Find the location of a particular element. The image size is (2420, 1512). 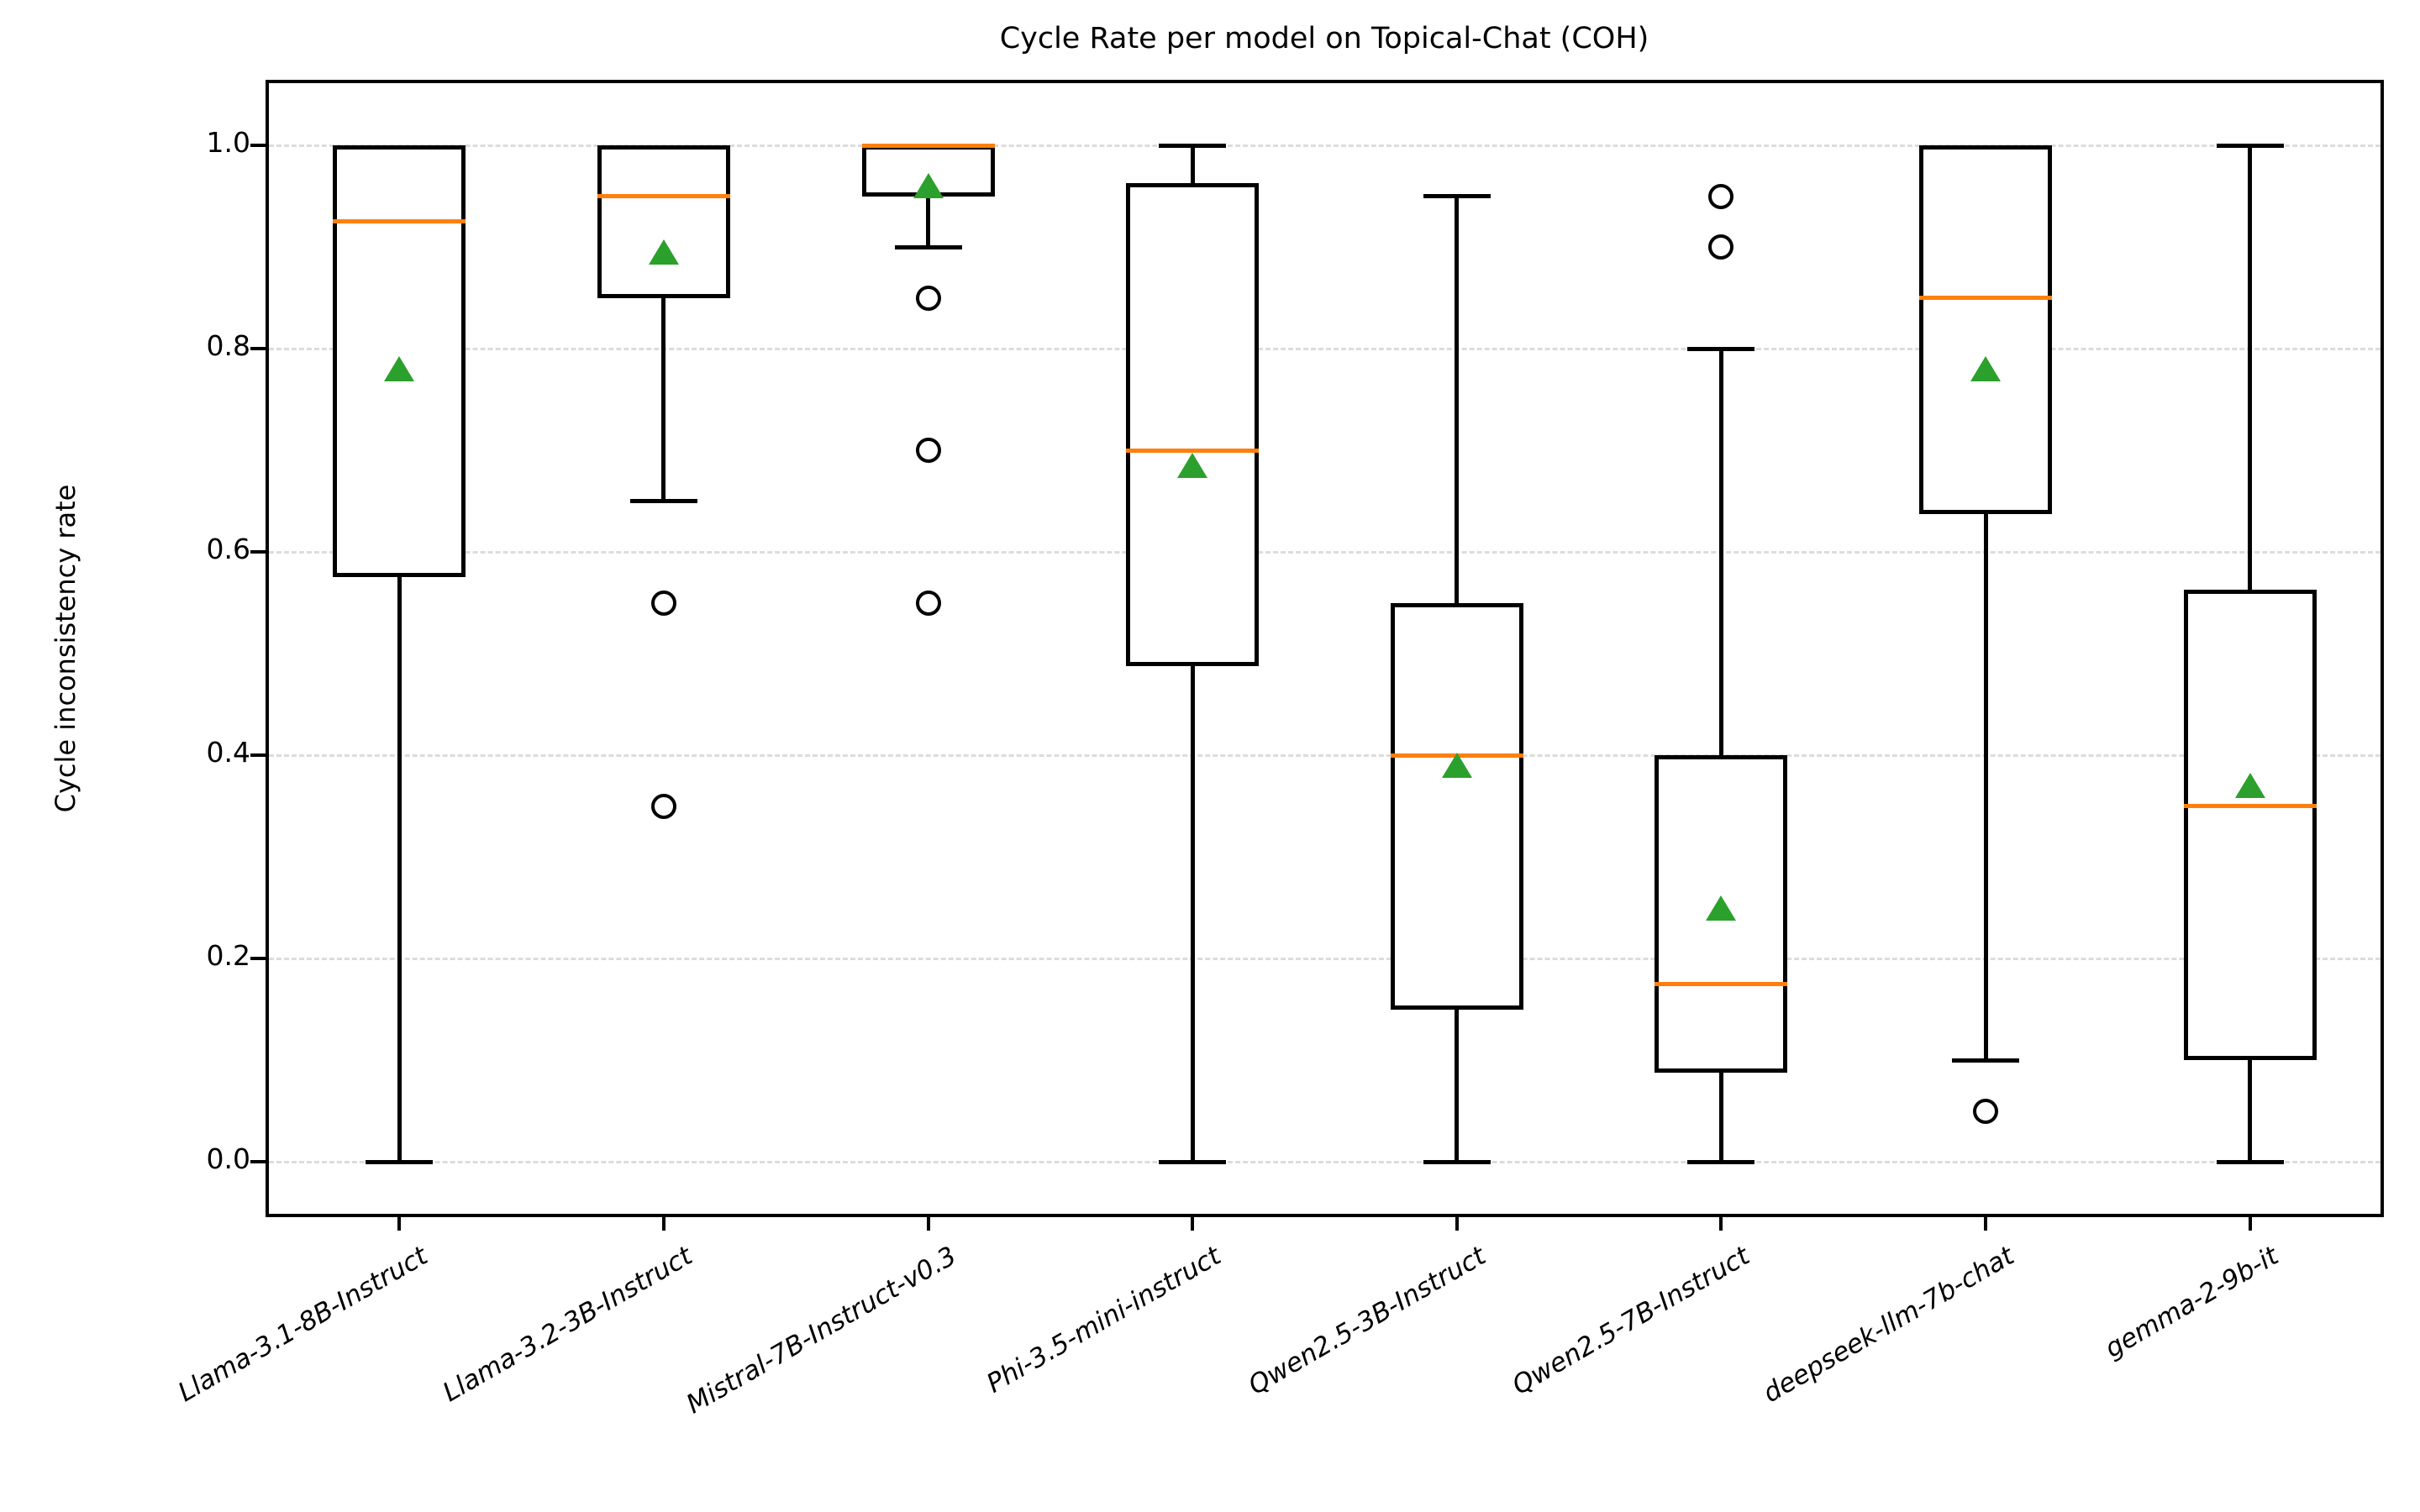

y-tick-label: 0.0 is located at coordinates (228, 1158).